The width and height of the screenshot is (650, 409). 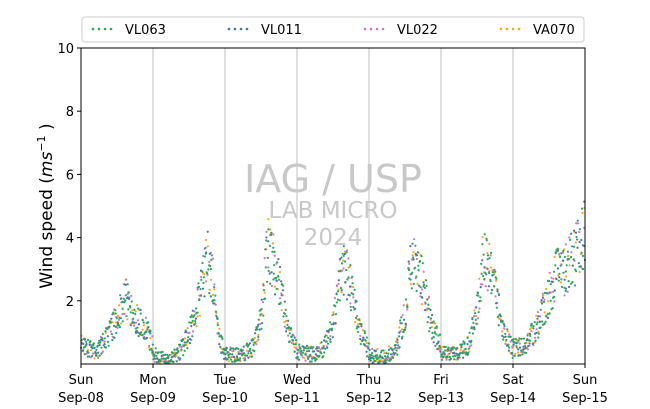 What do you see at coordinates (585, 380) in the screenshot?
I see `x-tick-day: Sun` at bounding box center [585, 380].